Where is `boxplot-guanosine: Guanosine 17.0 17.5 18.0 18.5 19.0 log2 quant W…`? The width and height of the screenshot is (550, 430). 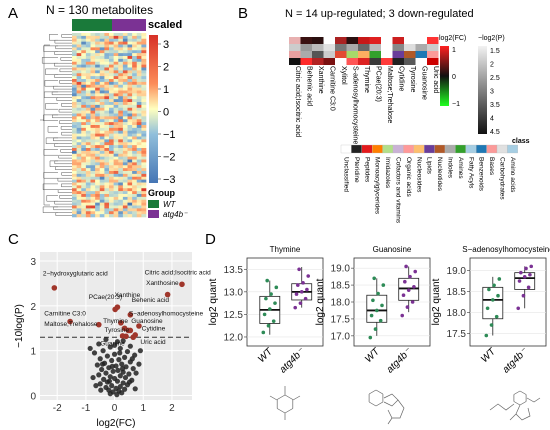
boxplot-guanosine: Guanosine 17.0 17.5 18.0 18.5 19.0 log2 quant W… is located at coordinates (373, 310).